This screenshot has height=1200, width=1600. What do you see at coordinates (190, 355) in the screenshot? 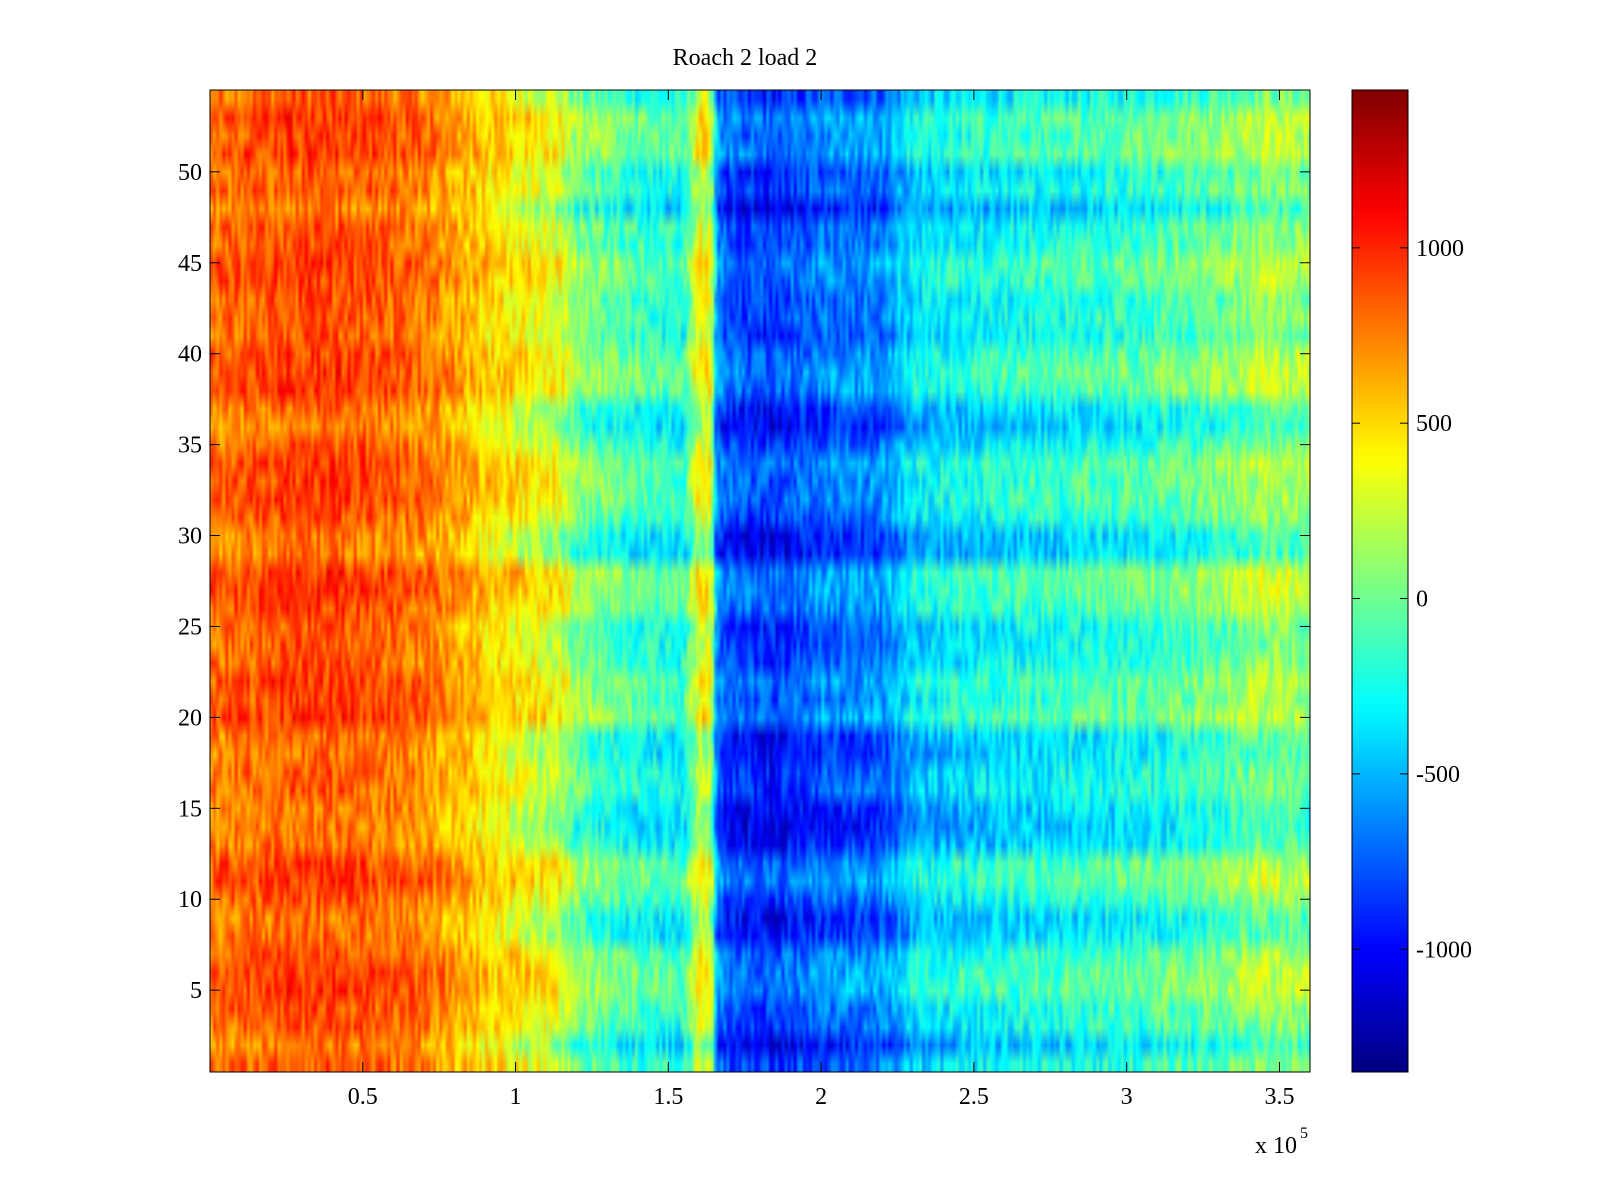
I see `y-tick-label: 40` at bounding box center [190, 355].